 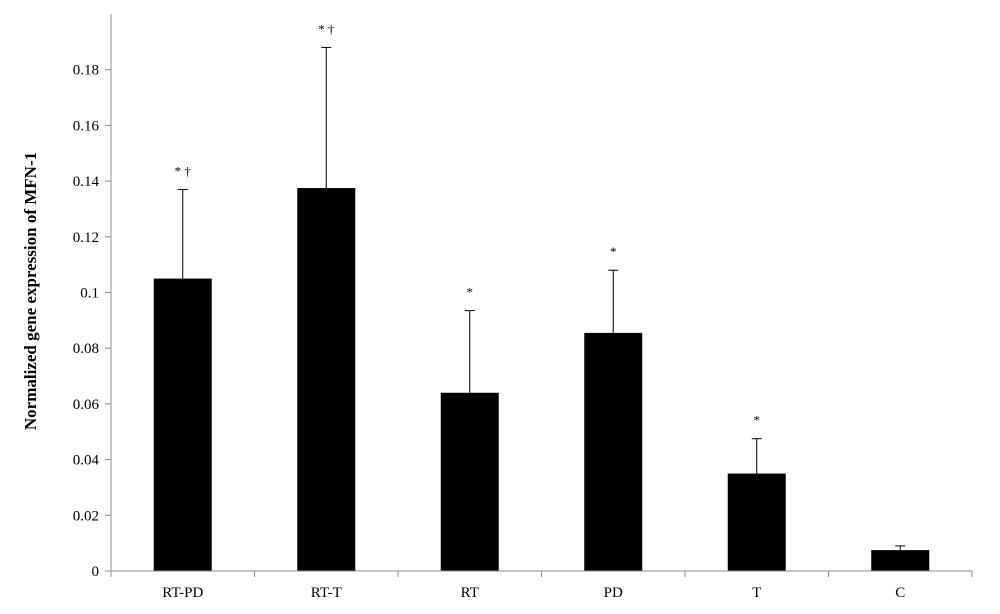 I want to click on y-tick-label: 0.06, so click(x=86, y=405).